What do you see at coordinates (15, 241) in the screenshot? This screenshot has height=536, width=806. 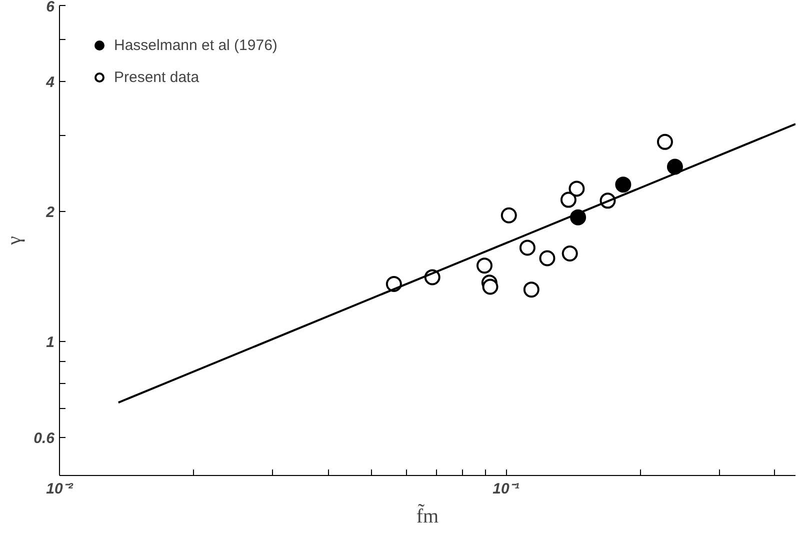 I see `y-axis-title: γ` at bounding box center [15, 241].